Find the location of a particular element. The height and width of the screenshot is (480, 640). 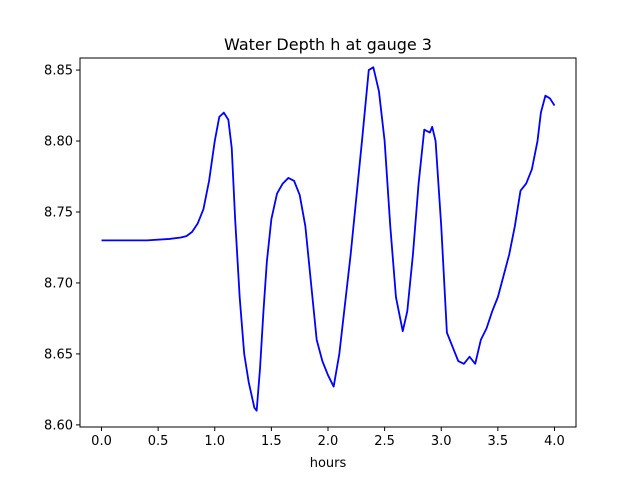

x-tick-label: 3.5 is located at coordinates (498, 441).